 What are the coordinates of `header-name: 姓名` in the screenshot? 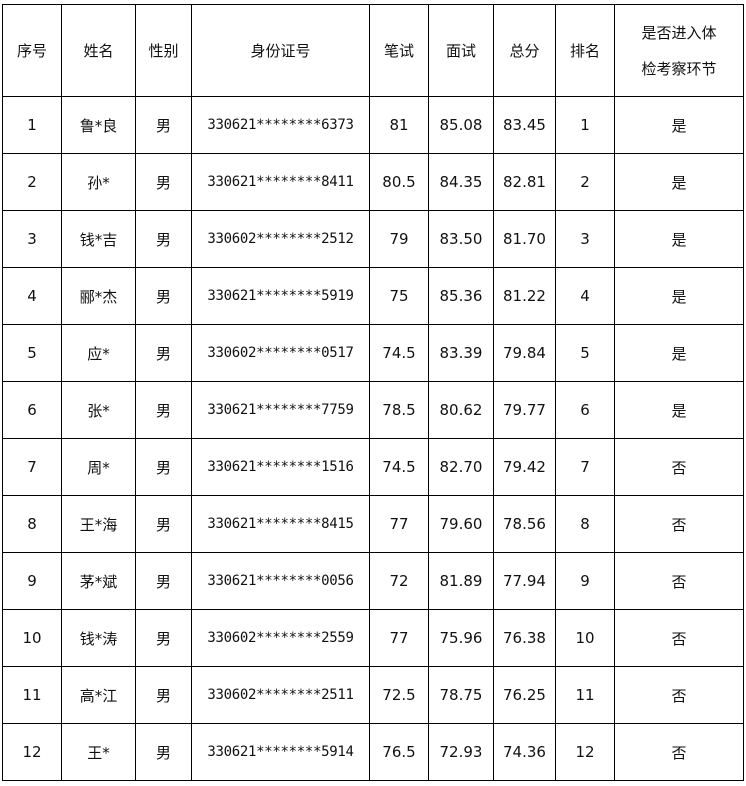 It's located at (98, 50).